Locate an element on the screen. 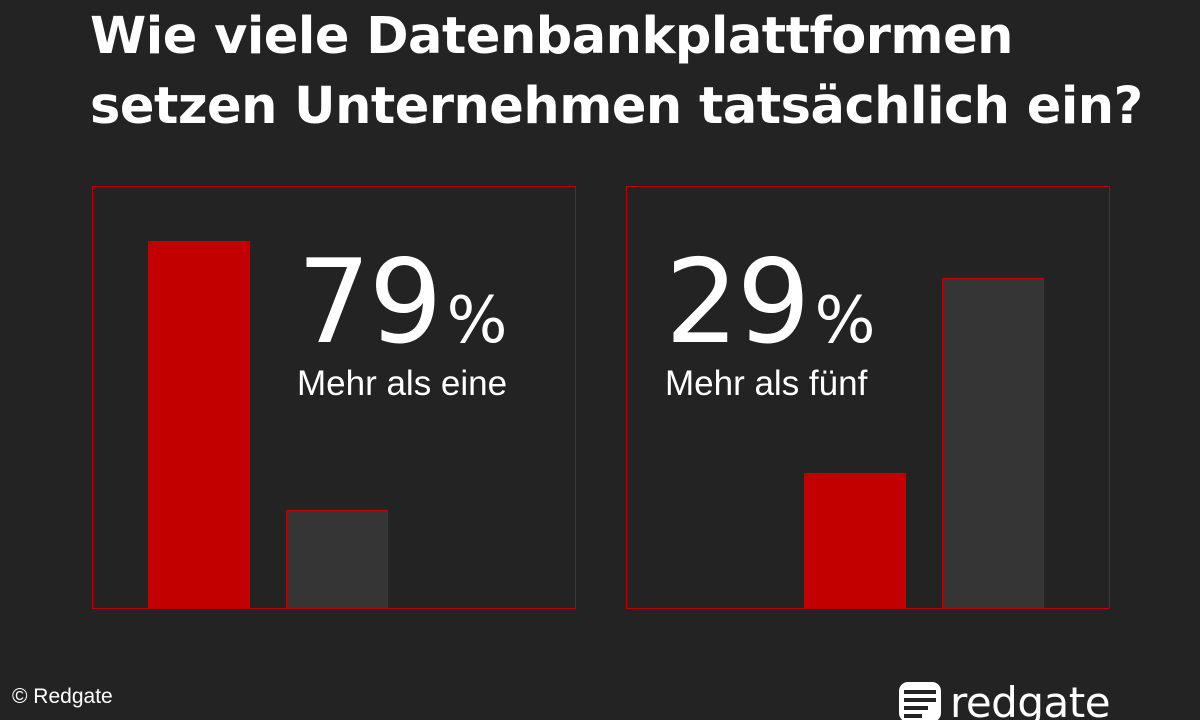  stat-left-unit: % is located at coordinates (477, 321).